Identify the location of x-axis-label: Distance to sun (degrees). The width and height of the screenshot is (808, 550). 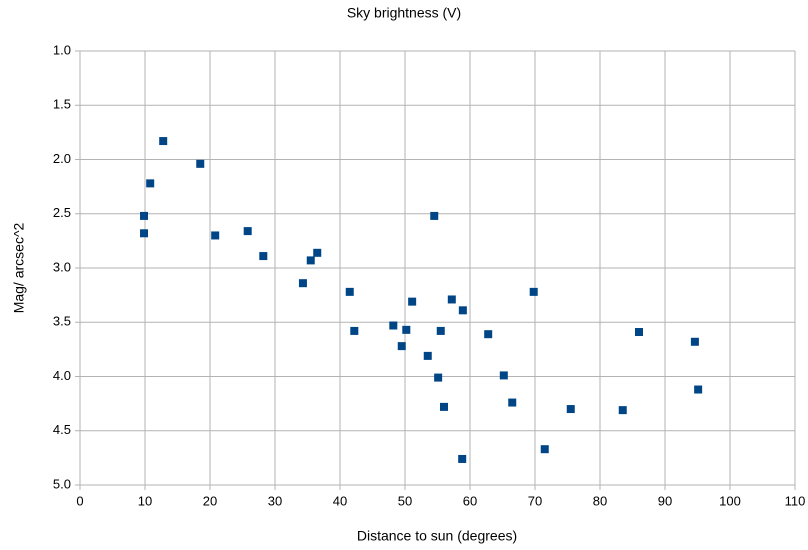
(437, 536).